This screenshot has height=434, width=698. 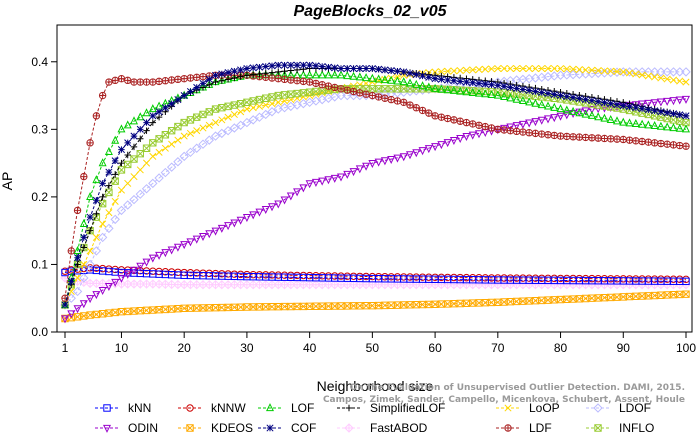 What do you see at coordinates (123, 408) in the screenshot?
I see `legend-item-knn: kNN` at bounding box center [123, 408].